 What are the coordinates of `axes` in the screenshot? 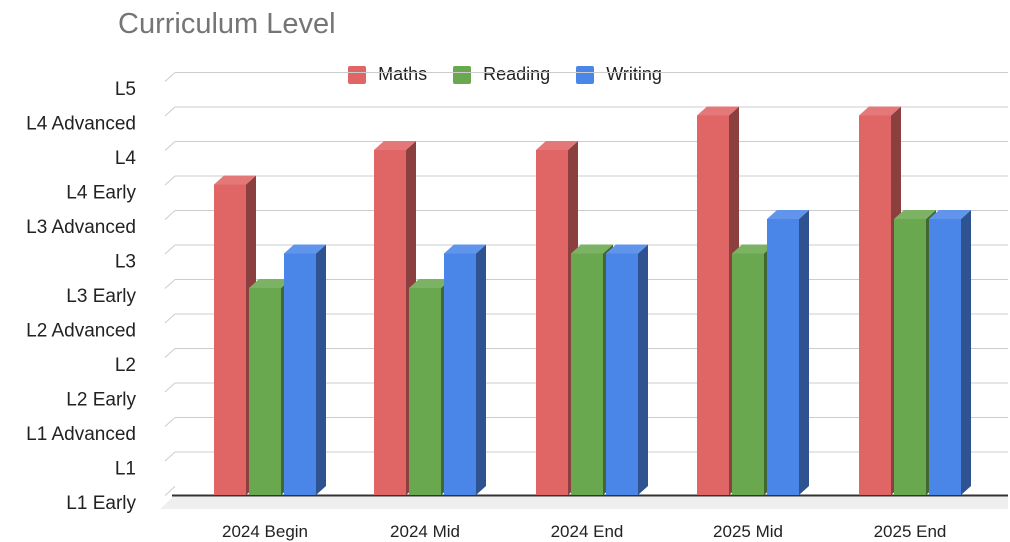 It's located at (584, 501).